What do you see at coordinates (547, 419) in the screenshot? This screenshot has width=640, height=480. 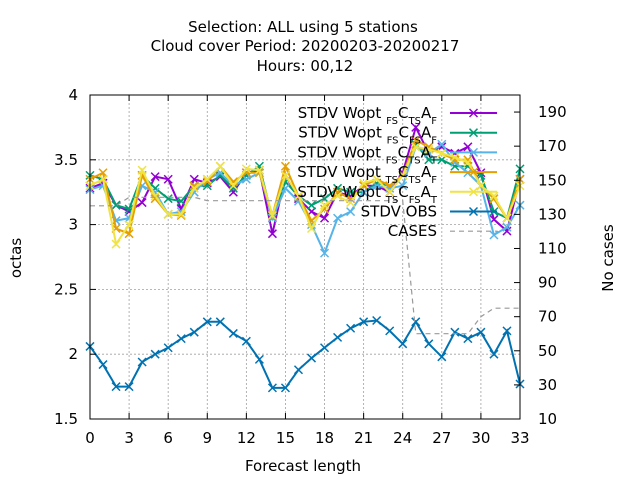 I see `y2-tick-label: 10` at bounding box center [547, 419].